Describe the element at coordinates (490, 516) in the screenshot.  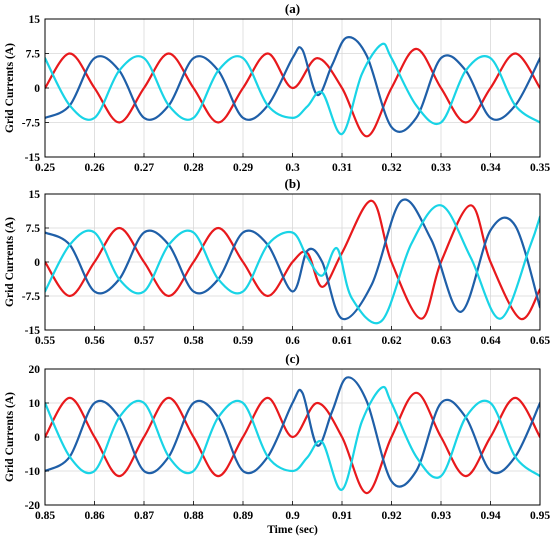
I see `x-tick-label: 0.94` at that location.